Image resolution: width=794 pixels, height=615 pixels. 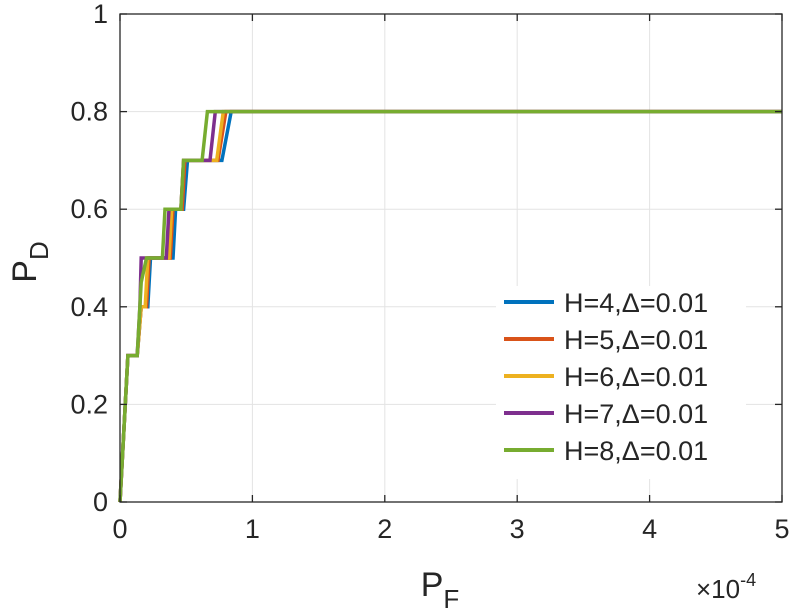 I want to click on legend-label-4: H=7,Δ=0.01, so click(x=636, y=414).